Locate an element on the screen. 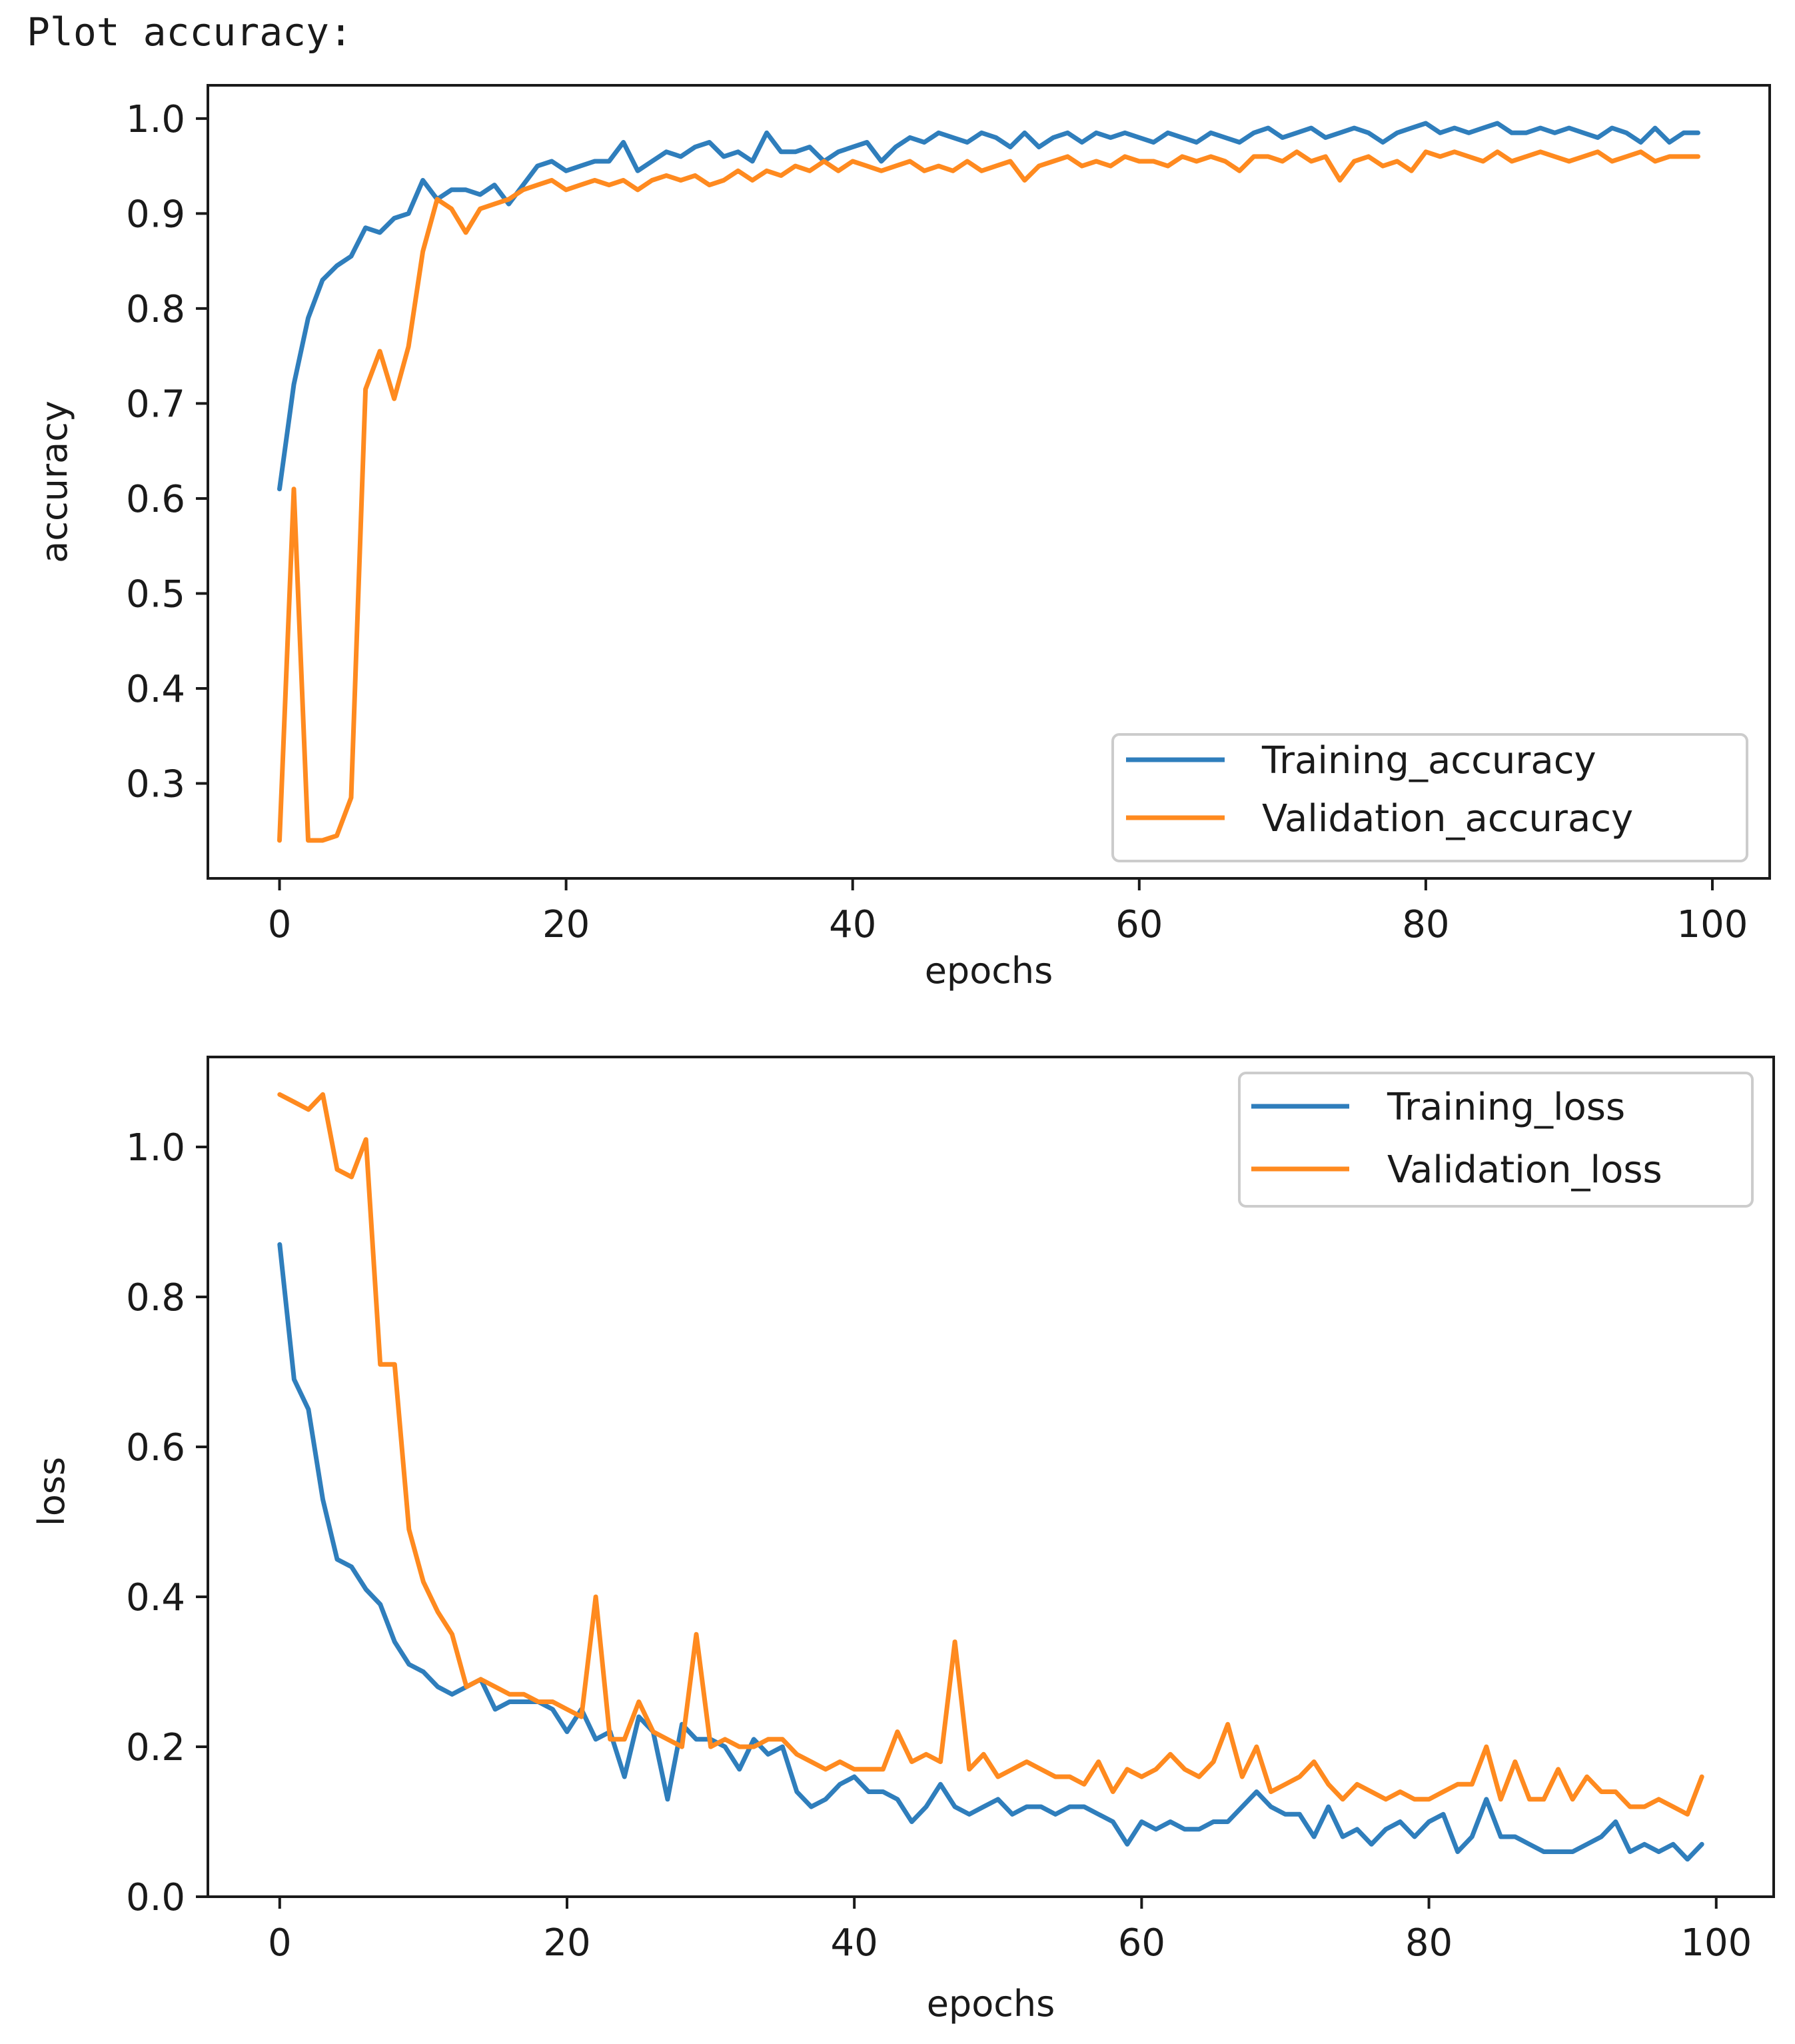 The height and width of the screenshot is (2044, 1795). accuracy-ylabel: accuracy is located at coordinates (54, 482).